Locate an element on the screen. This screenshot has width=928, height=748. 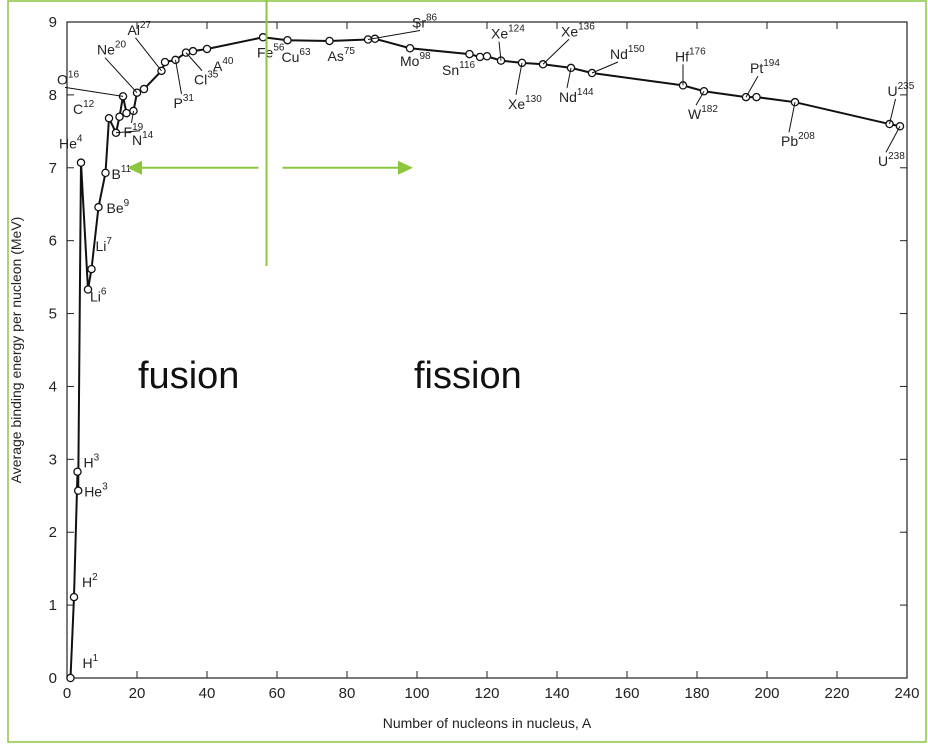
element-symbol: As is located at coordinates (336, 56).